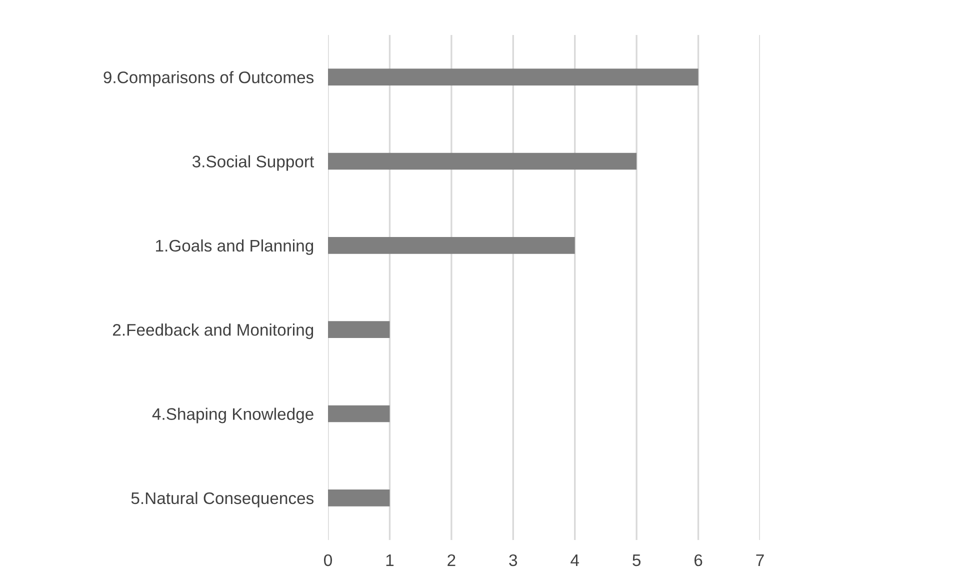 This screenshot has height=582, width=958. Describe the element at coordinates (233, 416) in the screenshot. I see `y-tick-label: 4.Shaping Knowledge` at that location.